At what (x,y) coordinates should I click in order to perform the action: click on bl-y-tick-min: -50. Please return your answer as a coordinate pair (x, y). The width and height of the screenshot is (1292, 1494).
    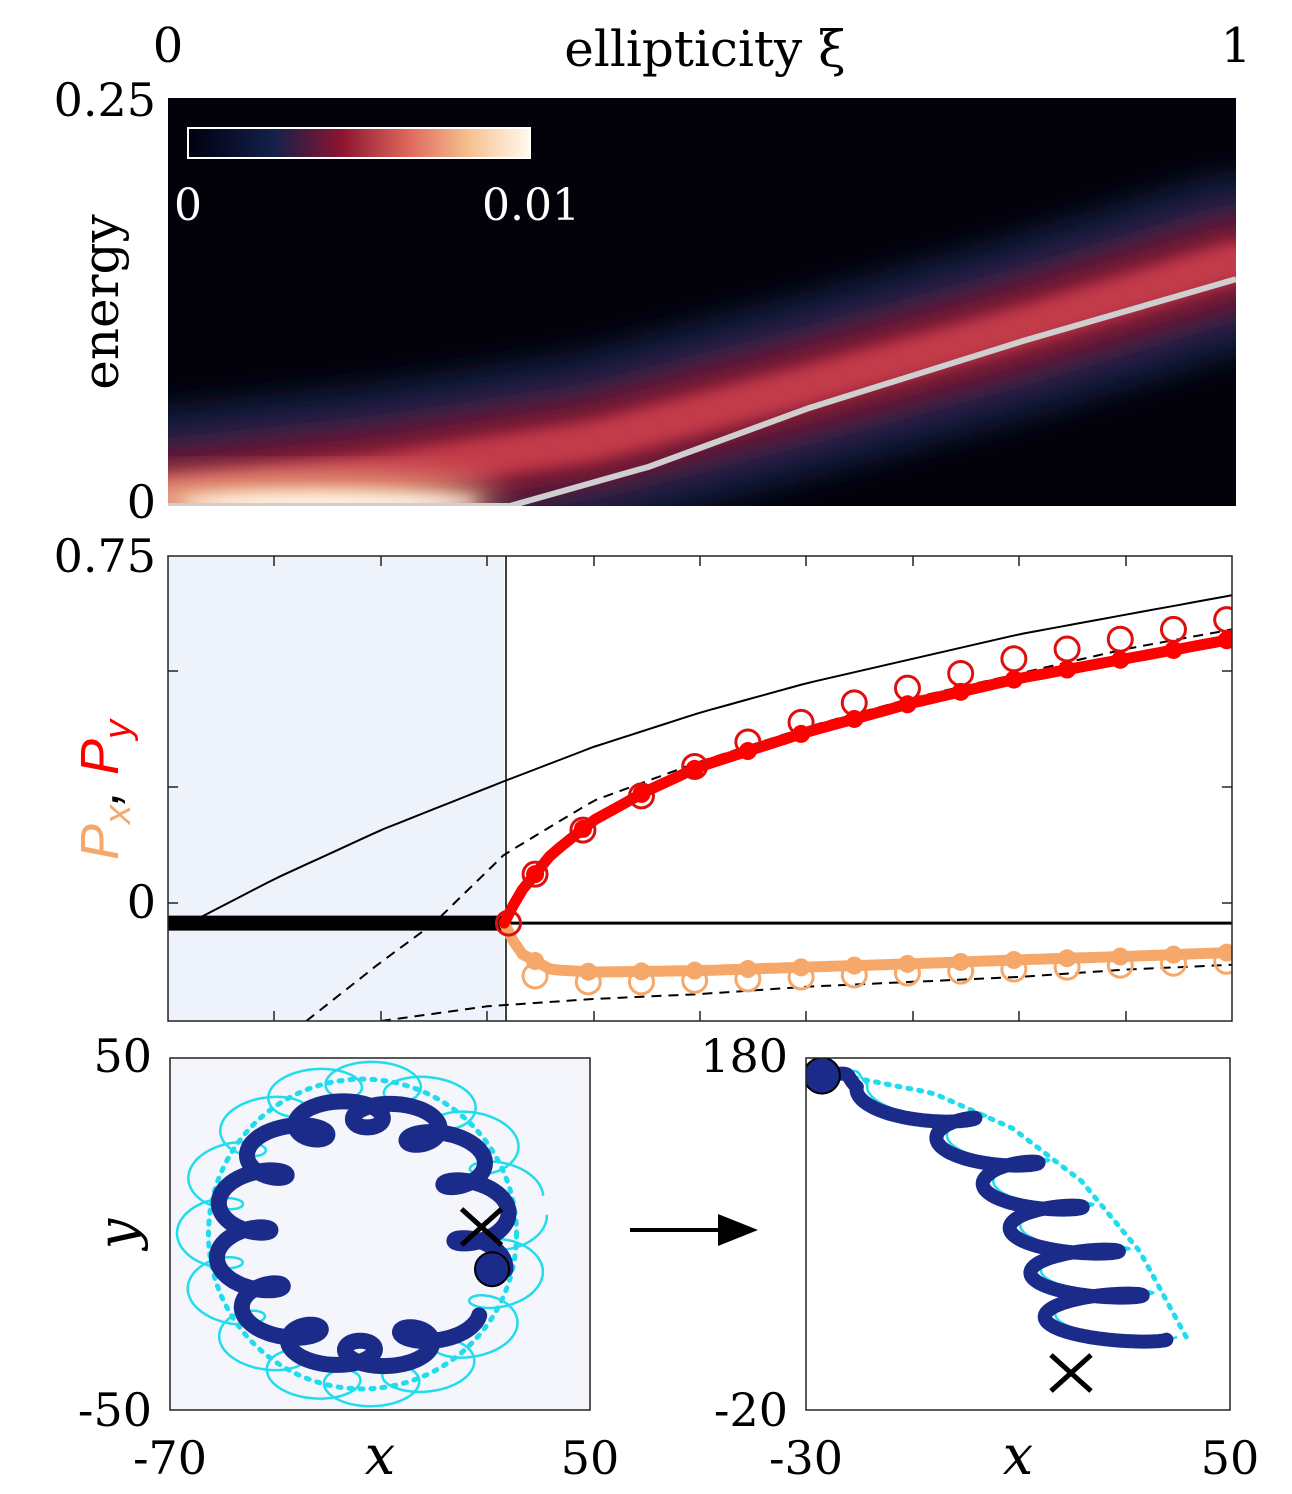
    Looking at the image, I should click on (115, 1410).